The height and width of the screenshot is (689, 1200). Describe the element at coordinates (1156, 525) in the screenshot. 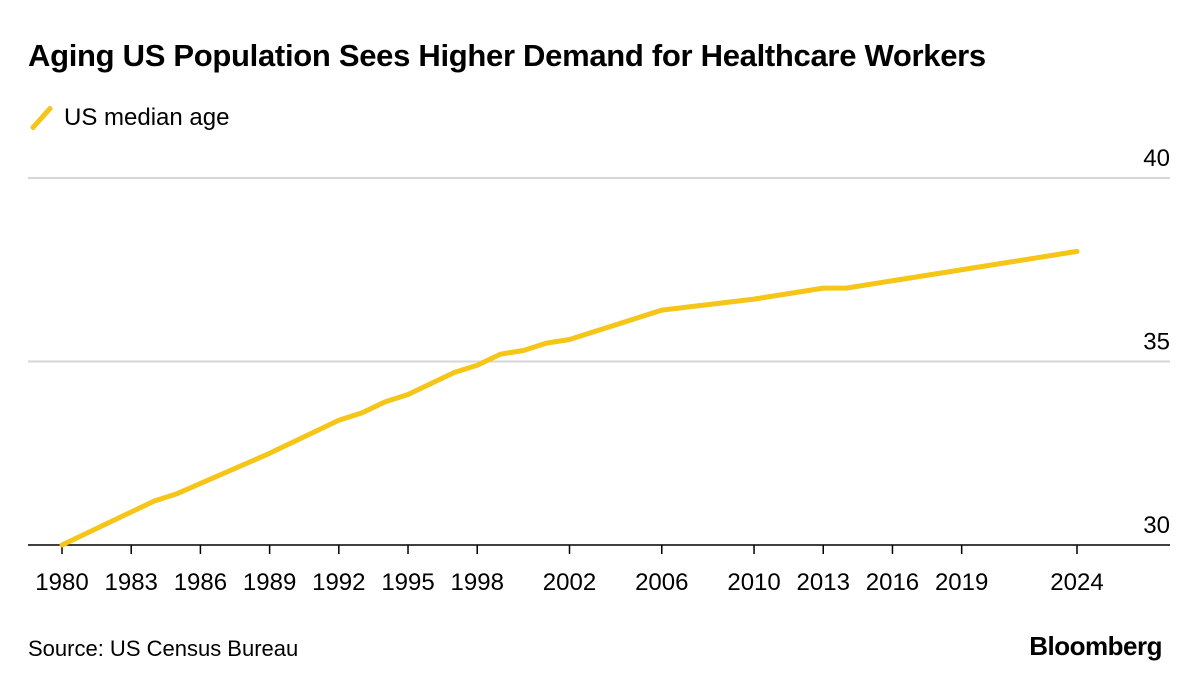

I see `y-tick-label: 30` at that location.